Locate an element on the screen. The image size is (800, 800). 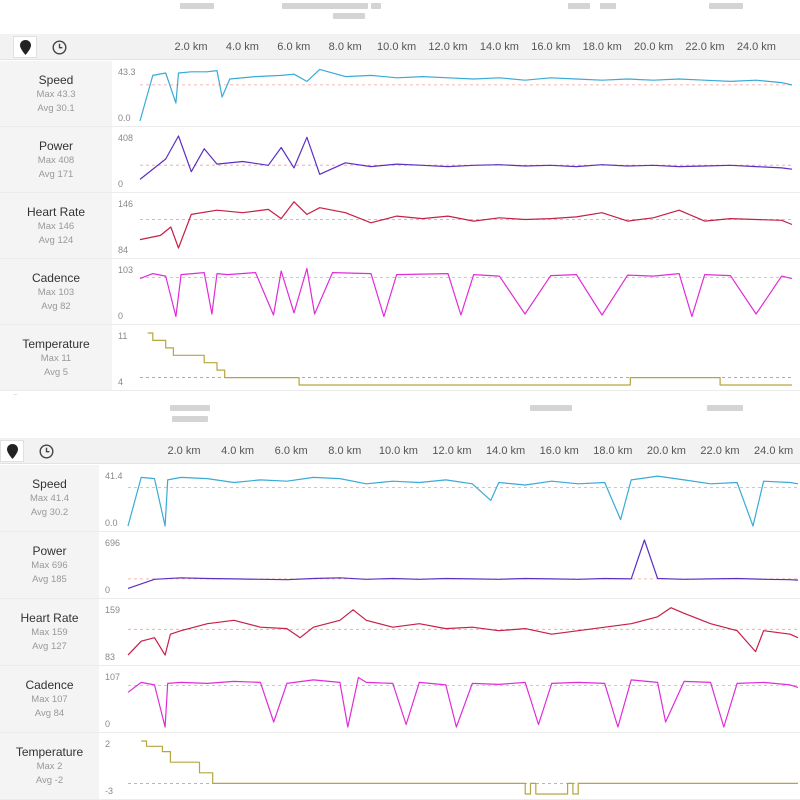
metric-max: Max 159 is located at coordinates (49, 632).